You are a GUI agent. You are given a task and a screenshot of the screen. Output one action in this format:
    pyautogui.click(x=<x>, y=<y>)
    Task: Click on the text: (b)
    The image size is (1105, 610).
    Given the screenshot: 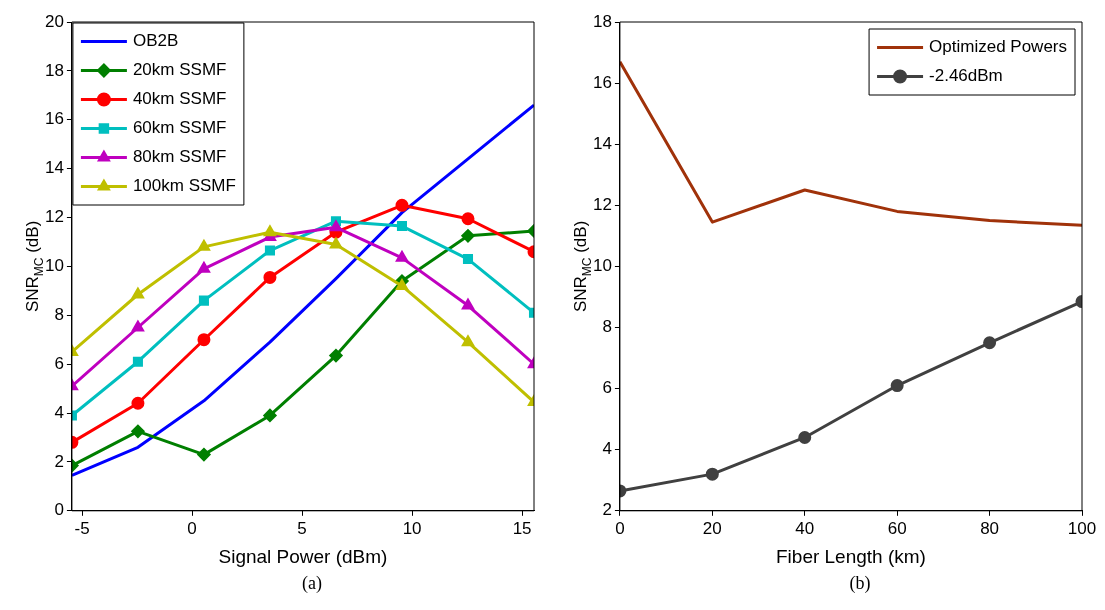 What is the action you would take?
    pyautogui.click(x=860, y=583)
    